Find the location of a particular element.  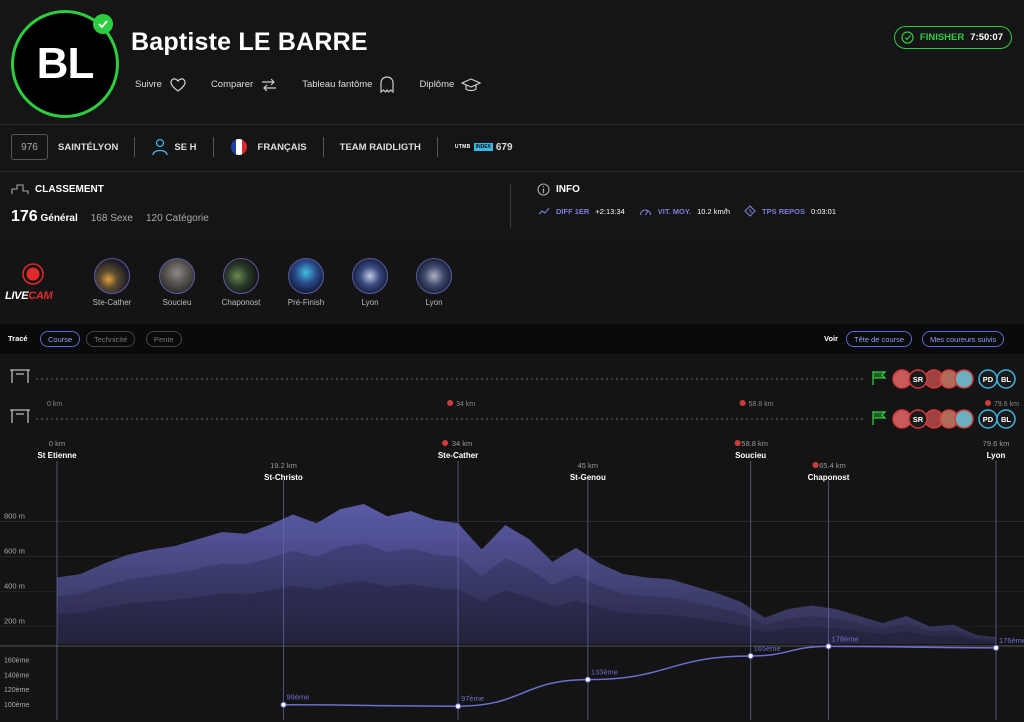

rank-tick: 120ème is located at coordinates (16, 690).